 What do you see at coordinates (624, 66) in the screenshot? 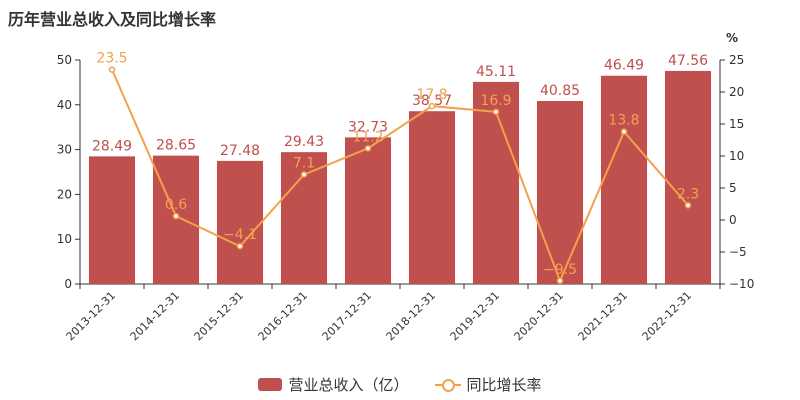
I see `bar-data-label: 46.49` at bounding box center [624, 66].